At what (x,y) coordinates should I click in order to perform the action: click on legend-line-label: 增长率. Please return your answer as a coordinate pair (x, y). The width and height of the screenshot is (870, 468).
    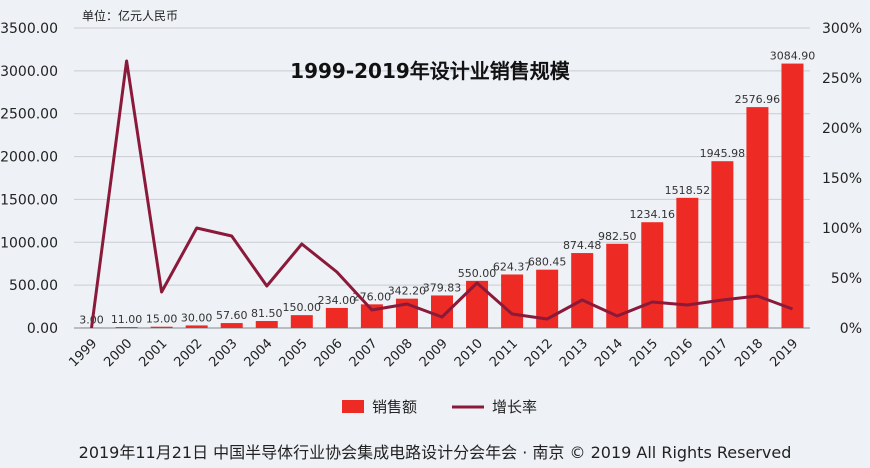
    Looking at the image, I should click on (514, 407).